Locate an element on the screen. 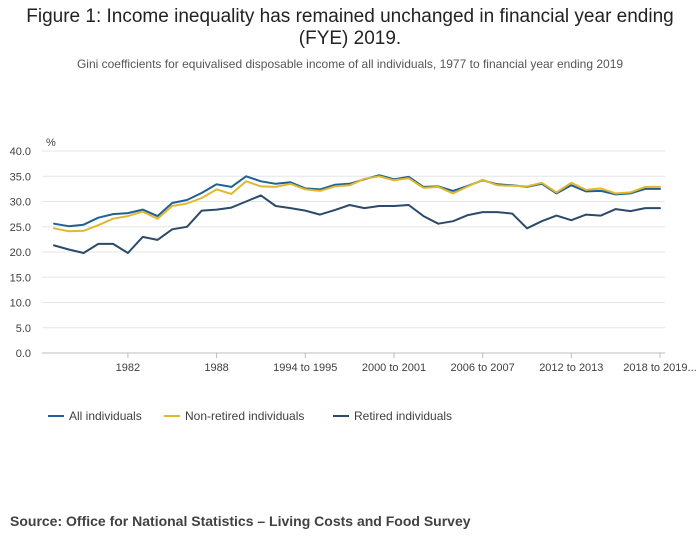 The image size is (700, 549). y-tick-label: 5.0 is located at coordinates (23, 329).